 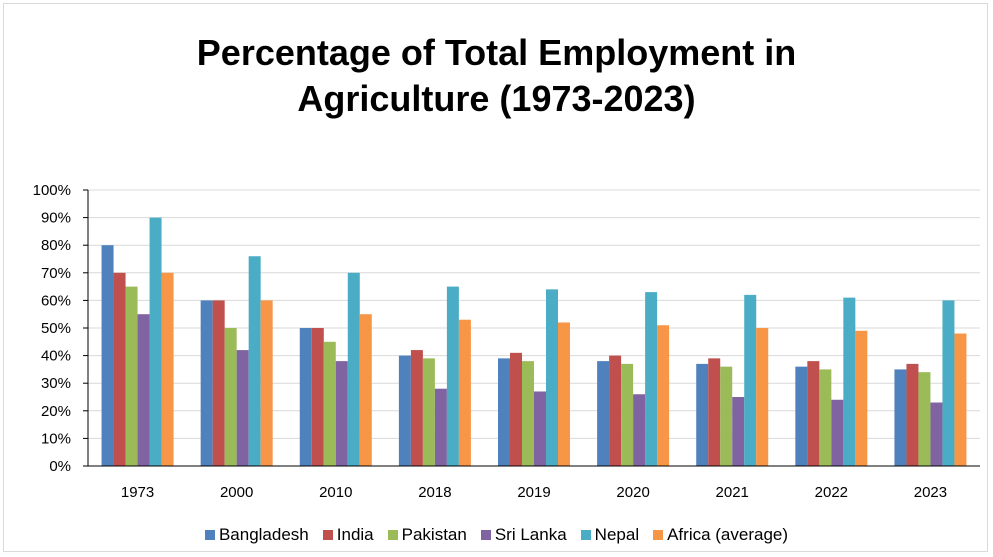 I want to click on bar-sri-lanka-2020, so click(x=639, y=430).